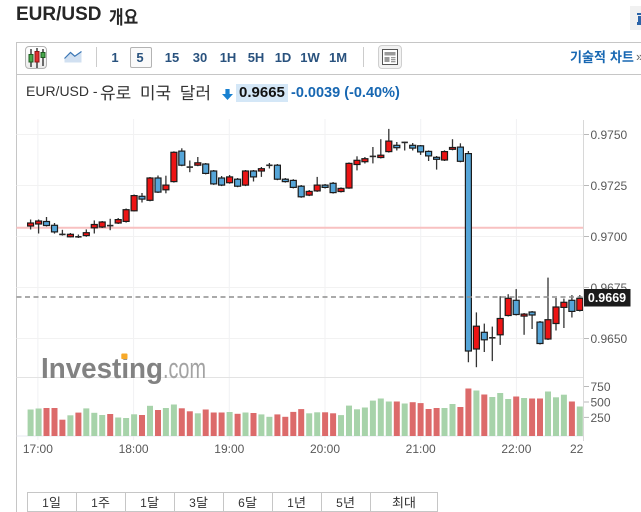 This screenshot has height=512, width=641. Describe the element at coordinates (609, 135) in the screenshot. I see `svg-text: 0.9750` at that location.